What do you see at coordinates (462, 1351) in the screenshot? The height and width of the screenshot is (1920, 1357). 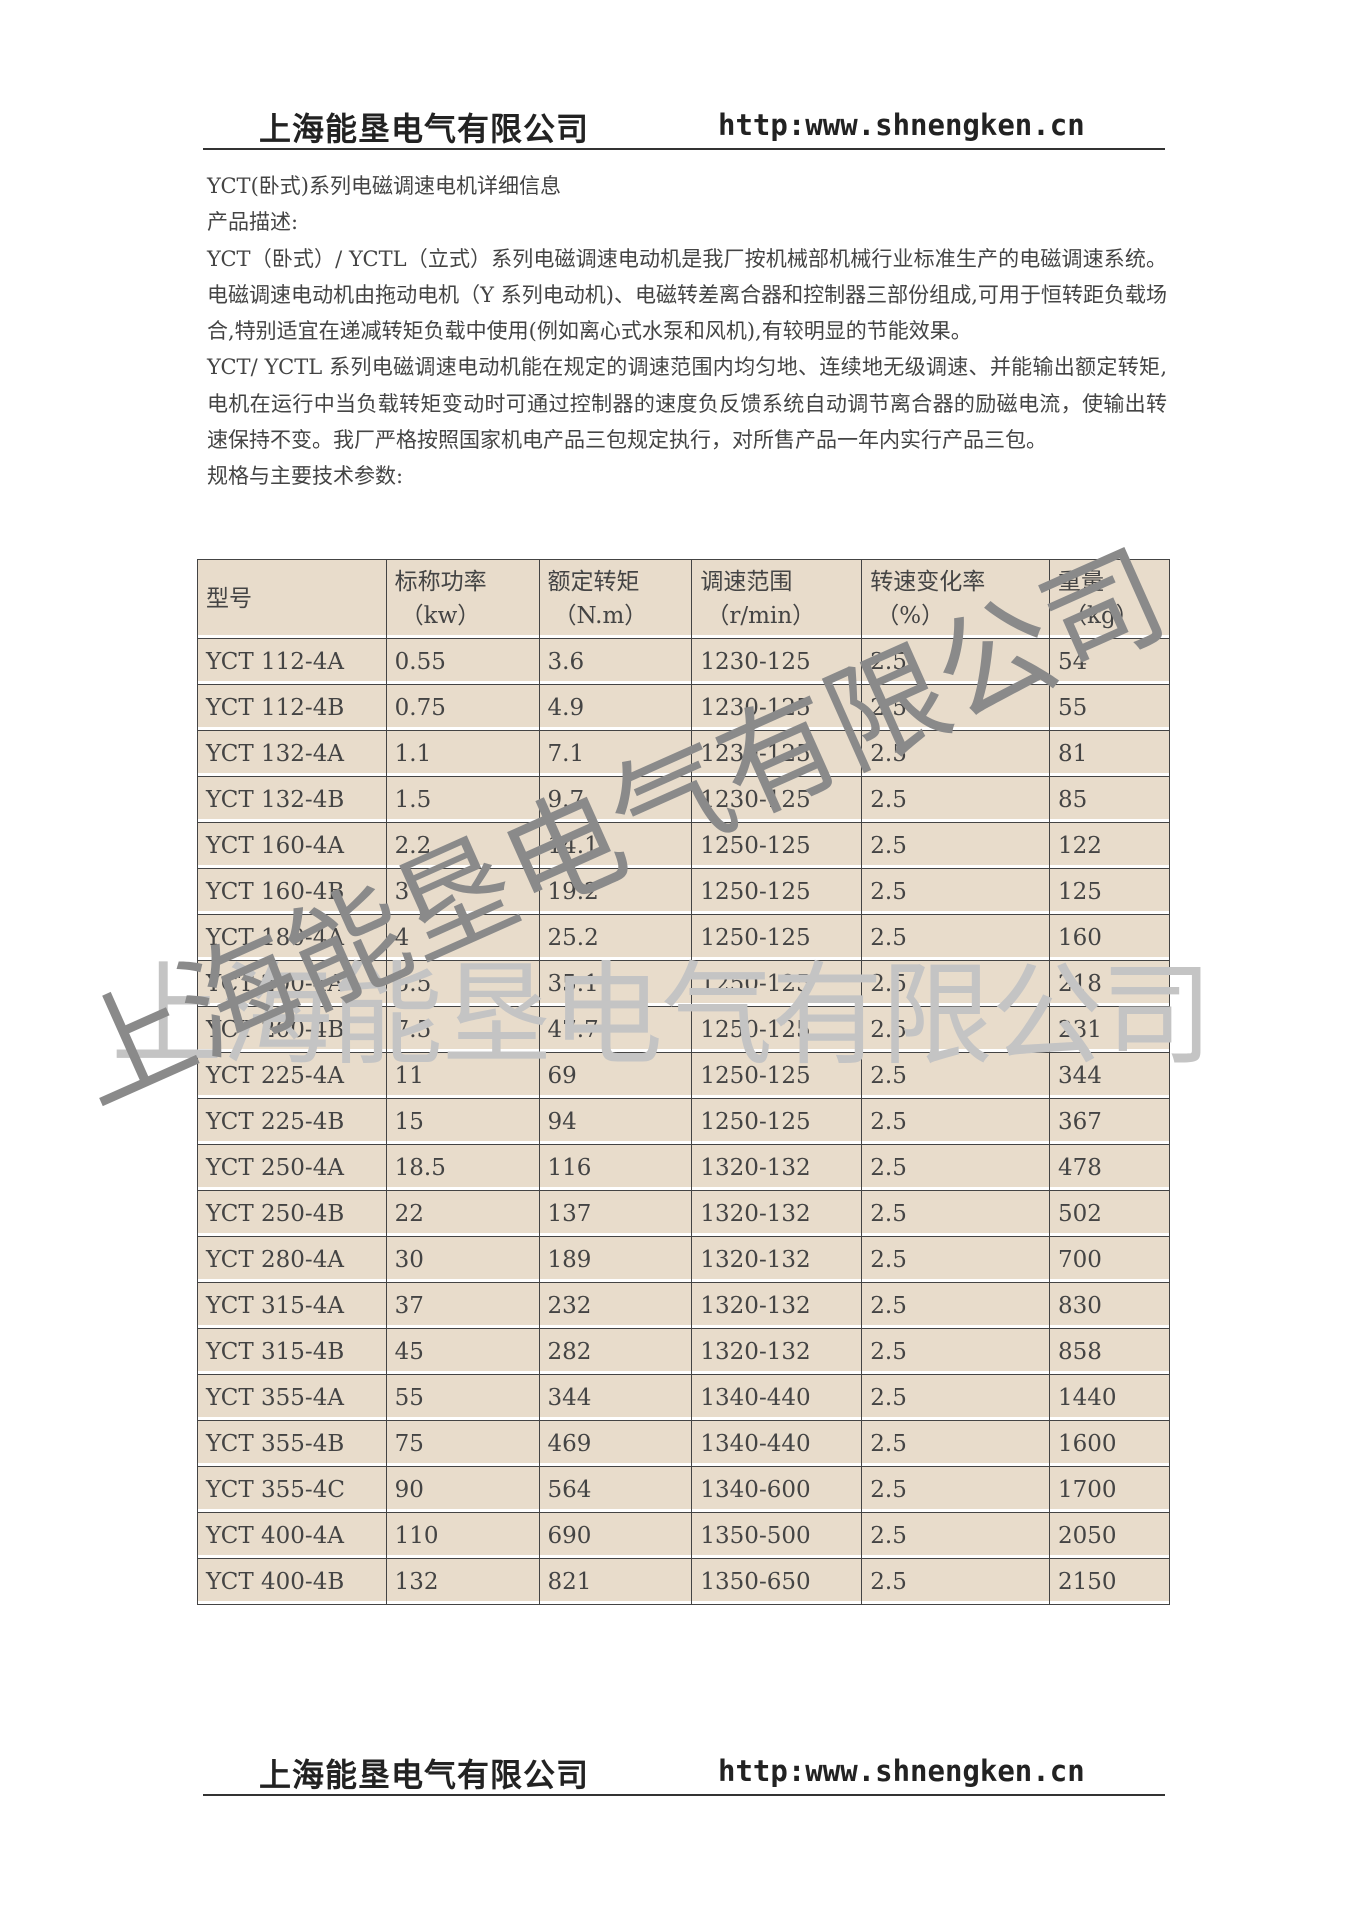 I see `table-cell: 45` at bounding box center [462, 1351].